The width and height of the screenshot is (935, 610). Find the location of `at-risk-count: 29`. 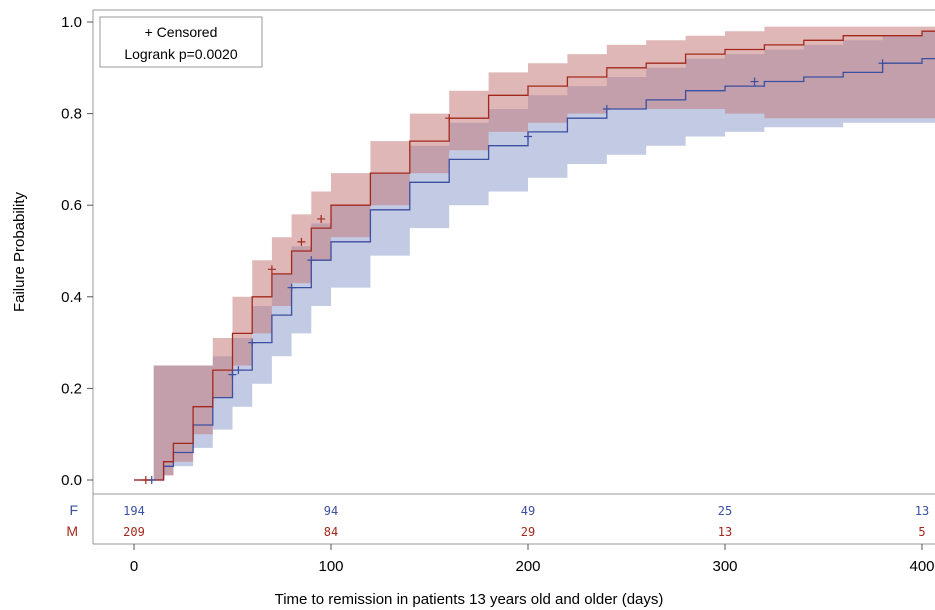

at-risk-count: 29 is located at coordinates (528, 532).